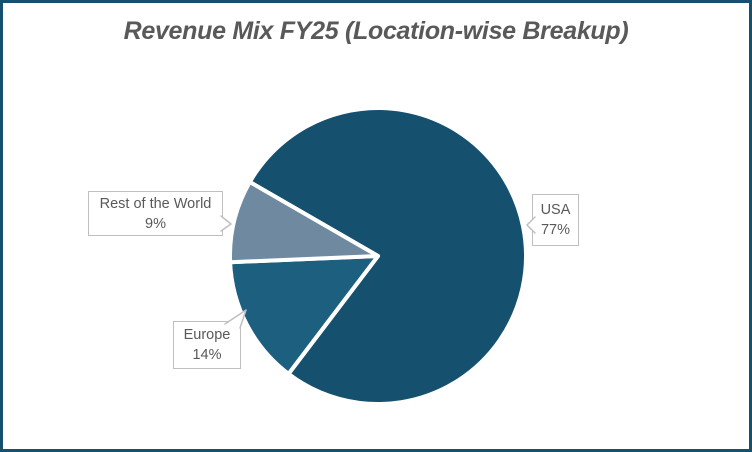 This screenshot has height=452, width=752. What do you see at coordinates (552, 220) in the screenshot?
I see `callout-usa: USA 77%` at bounding box center [552, 220].